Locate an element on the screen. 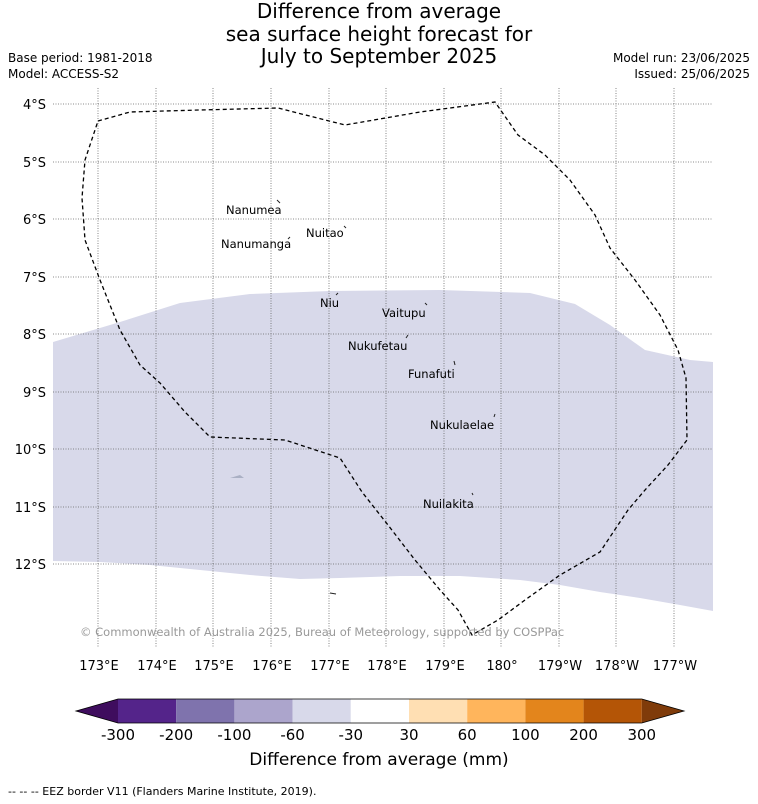 Image resolution: width=758 pixels, height=804 pixels. model-info: Base period: 1981-2018 Model: ACCESS-S2 is located at coordinates (80, 66).